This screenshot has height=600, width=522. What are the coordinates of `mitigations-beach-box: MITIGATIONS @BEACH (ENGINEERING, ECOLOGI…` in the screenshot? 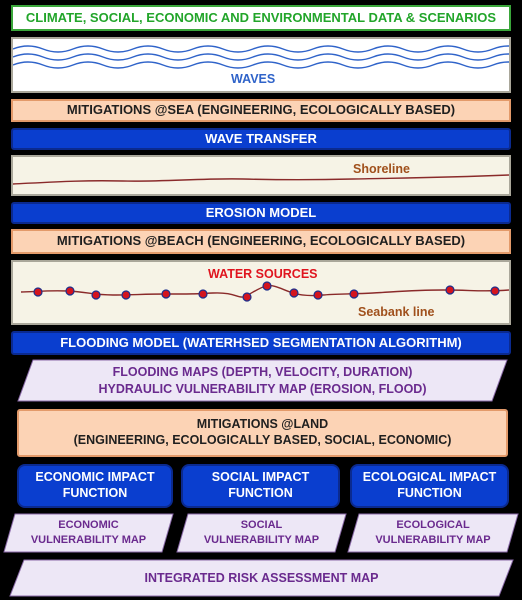 It's located at (261, 241).